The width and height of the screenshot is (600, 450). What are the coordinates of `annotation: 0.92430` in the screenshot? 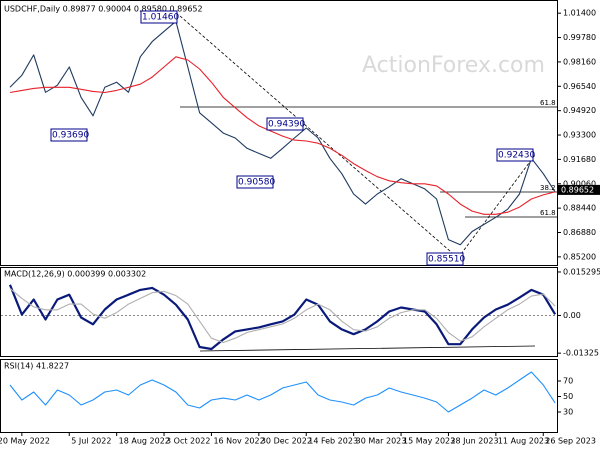 It's located at (516, 156).